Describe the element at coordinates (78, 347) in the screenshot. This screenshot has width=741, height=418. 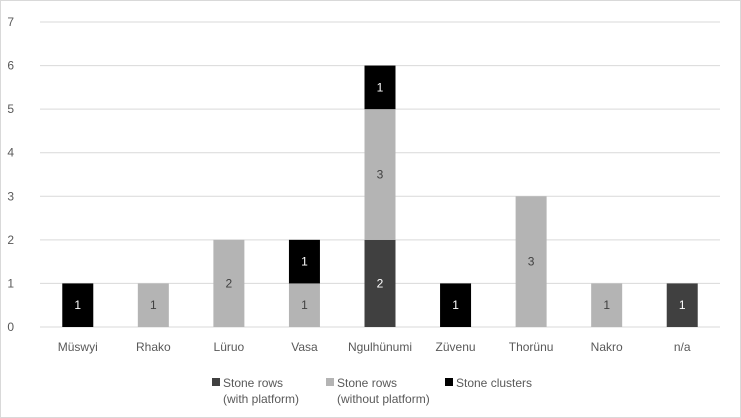
I see `x-category-label: Müswyi` at that location.